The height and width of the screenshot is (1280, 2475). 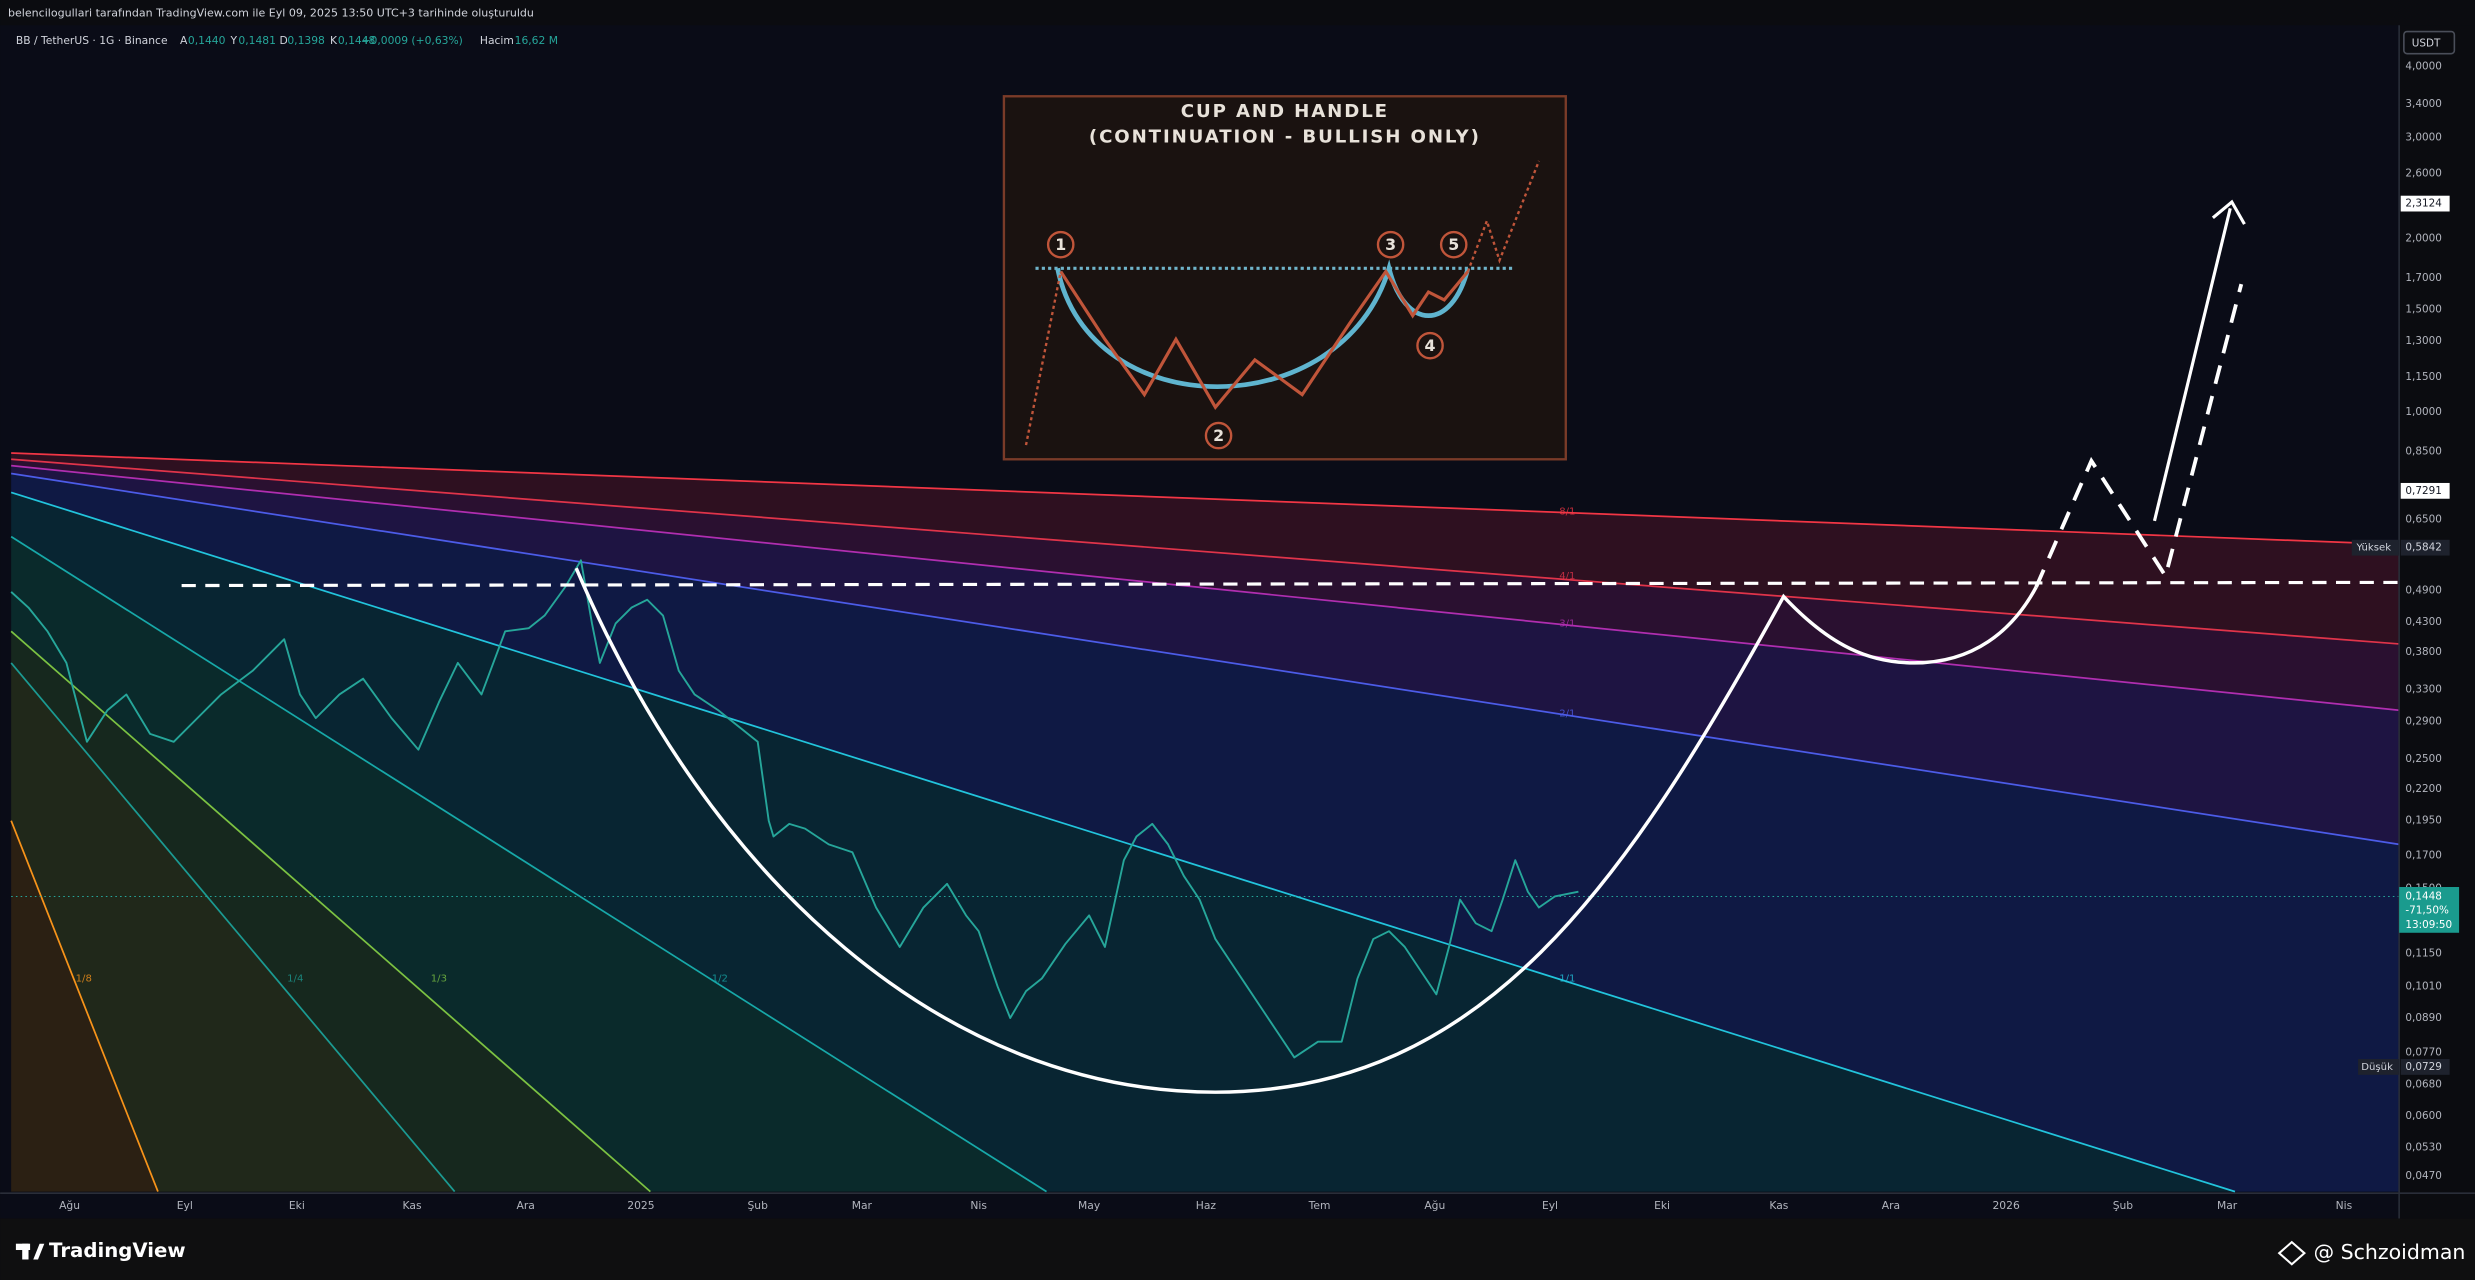 I want to click on last-price-box, so click(x=2429, y=910).